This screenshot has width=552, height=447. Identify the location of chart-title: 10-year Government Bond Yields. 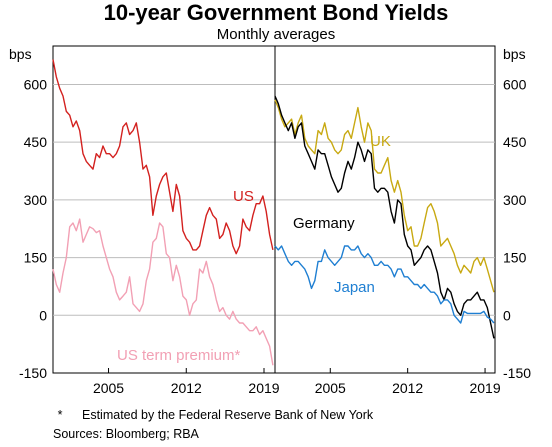
(276, 12).